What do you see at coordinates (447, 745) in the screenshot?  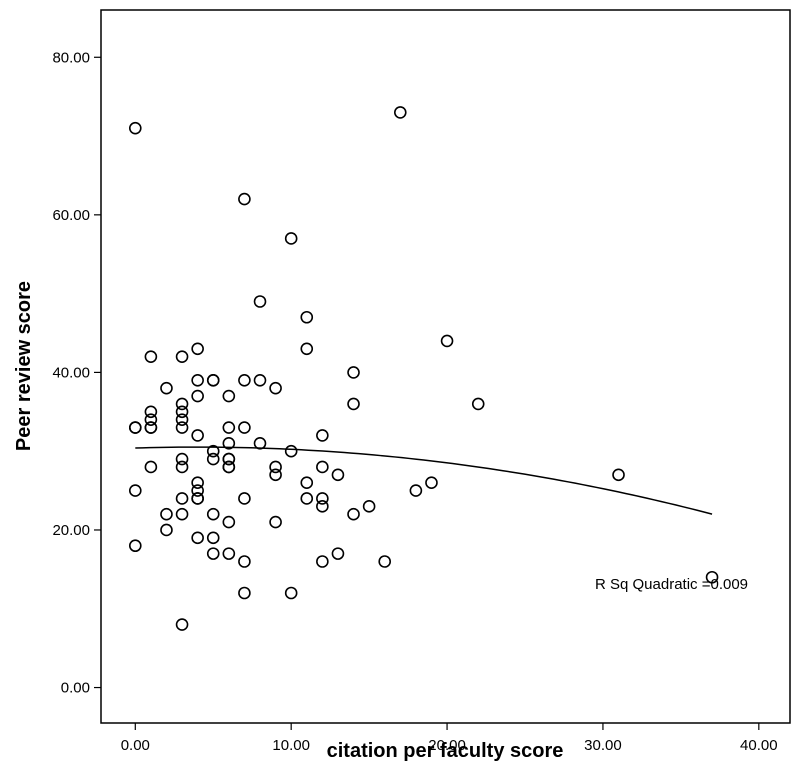 I see `x-tick-label: 20.00` at bounding box center [447, 745].